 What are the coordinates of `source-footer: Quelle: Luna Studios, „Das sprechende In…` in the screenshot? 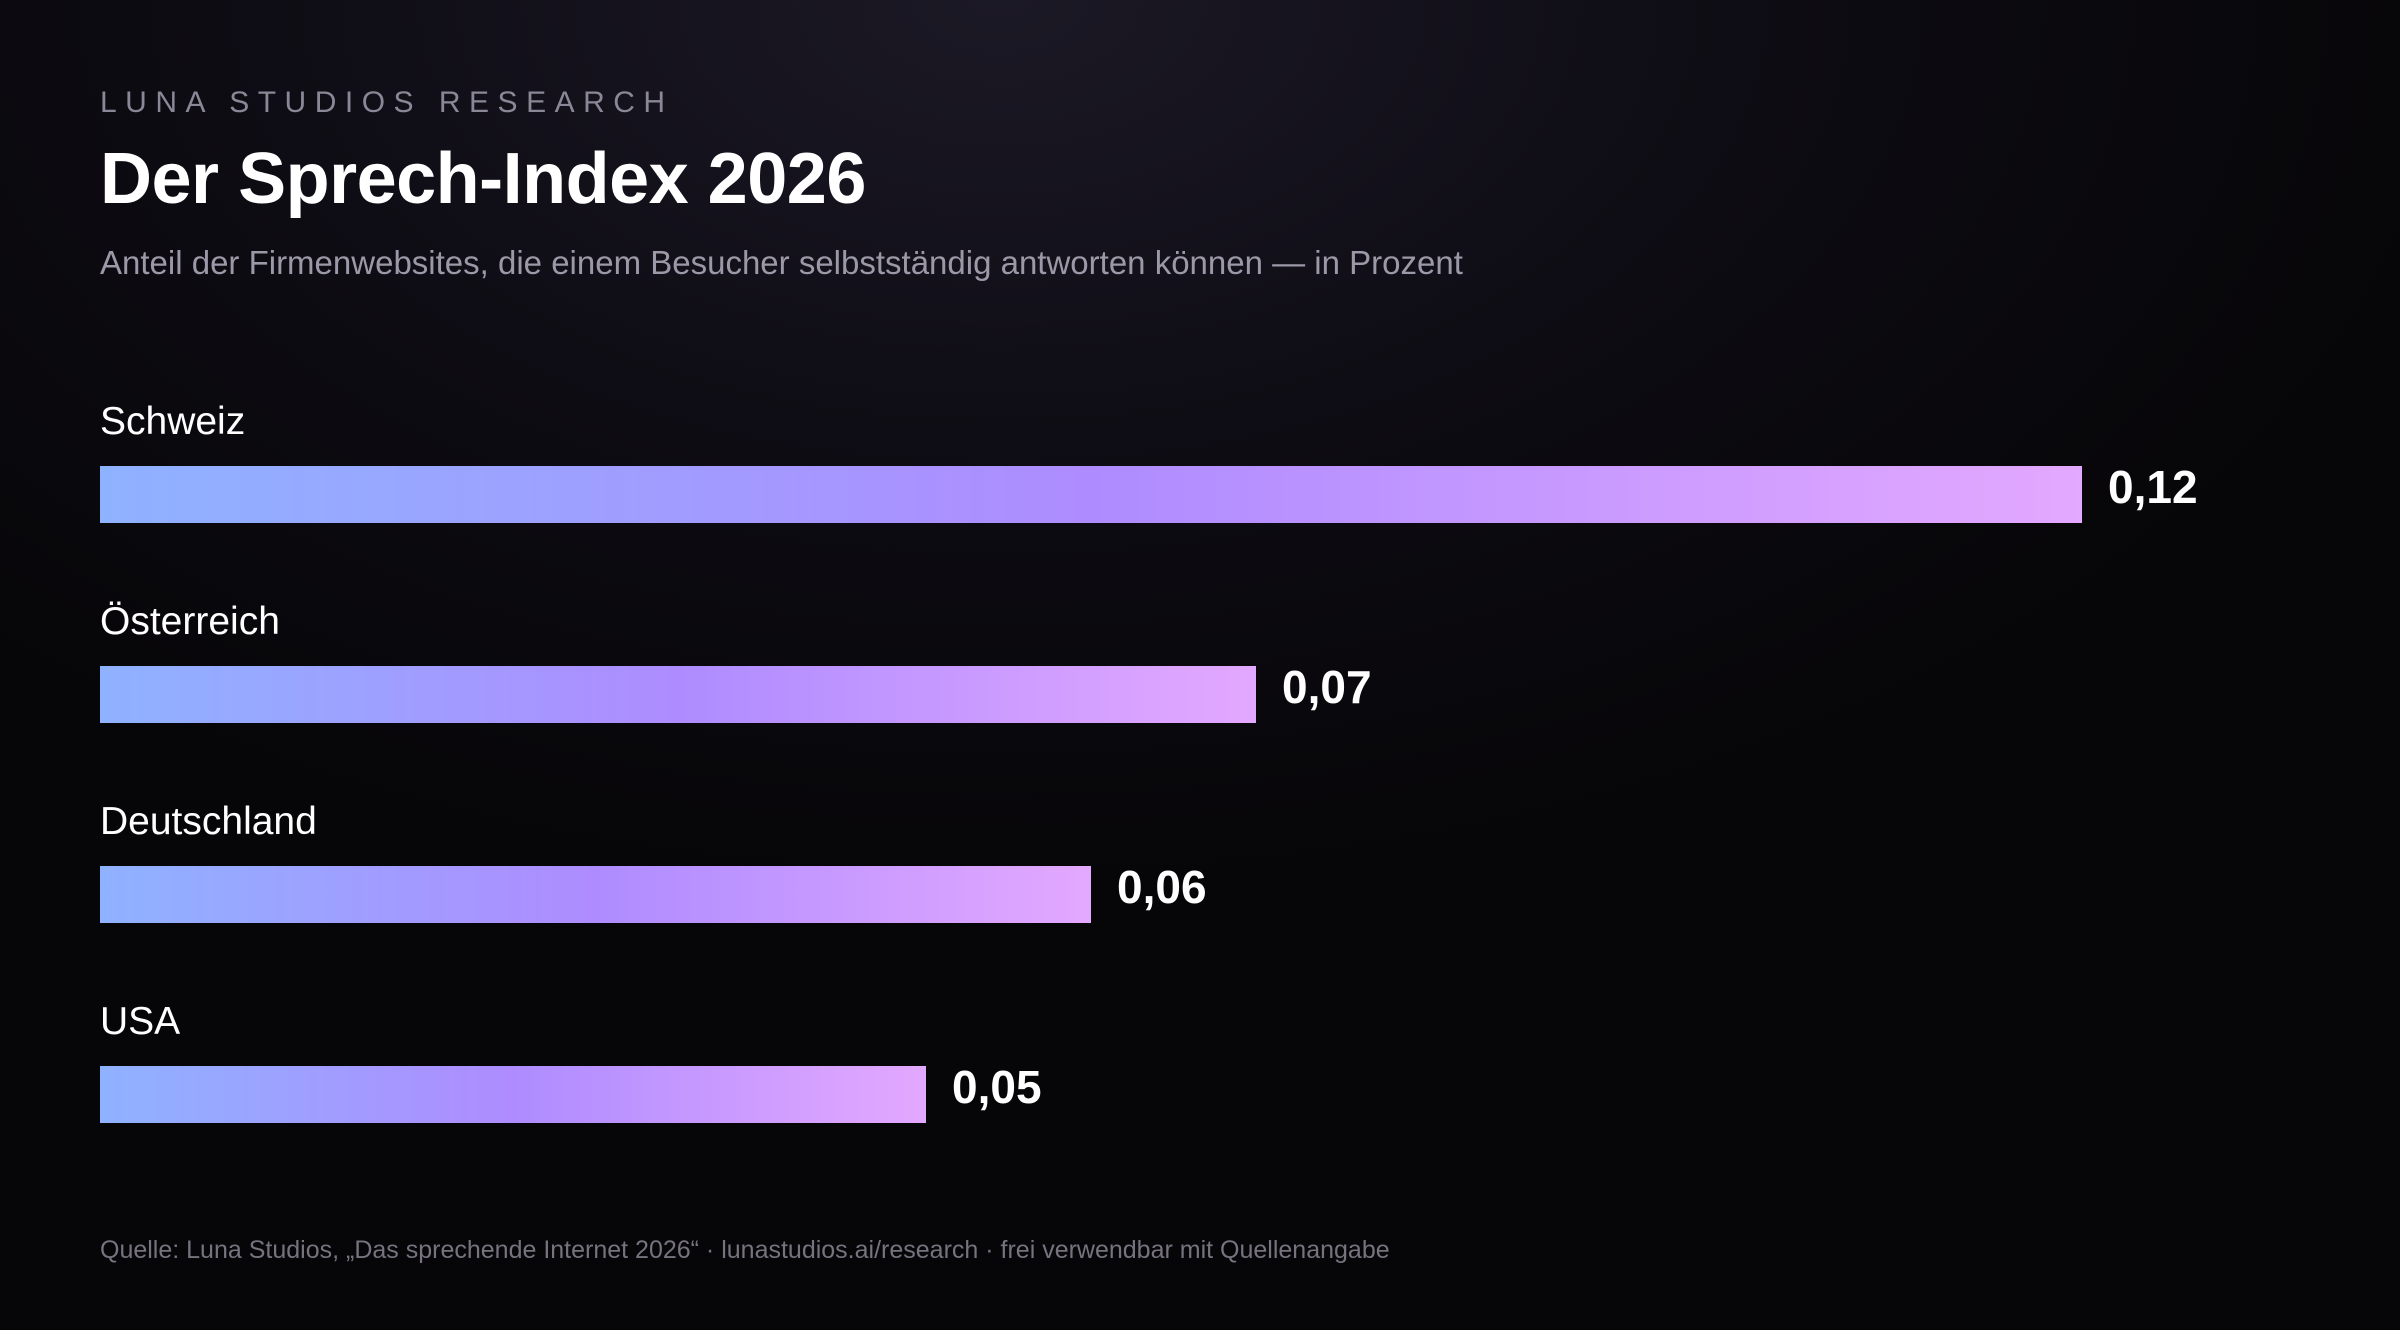 It's located at (745, 1250).